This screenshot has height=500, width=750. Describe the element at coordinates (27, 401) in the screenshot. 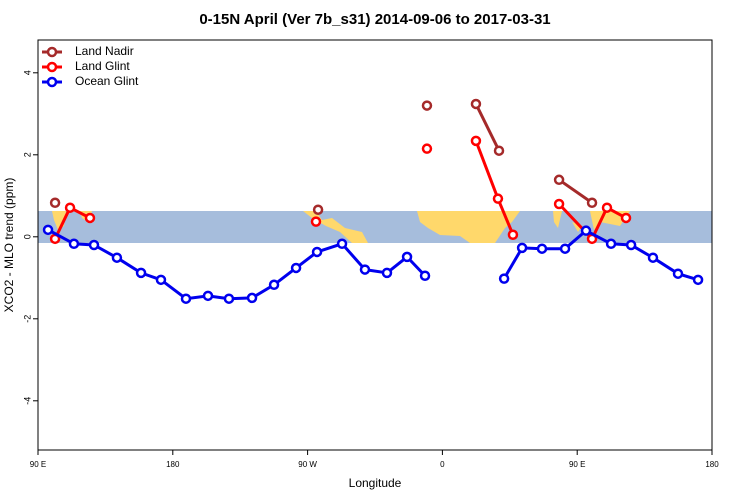

I see `y-tick-label: -4` at that location.